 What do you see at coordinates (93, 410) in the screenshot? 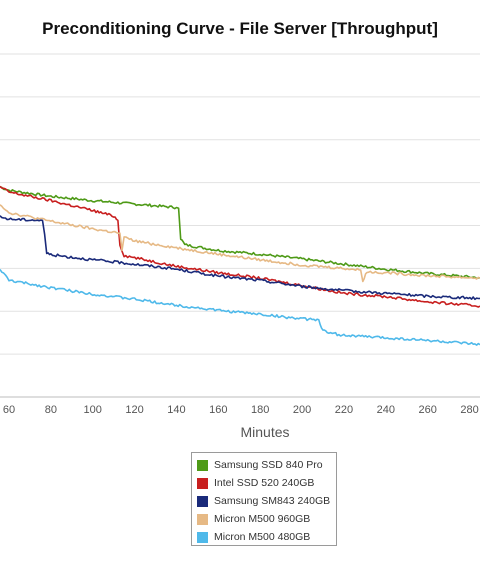
I see `x-tick-label: 100` at bounding box center [93, 410].